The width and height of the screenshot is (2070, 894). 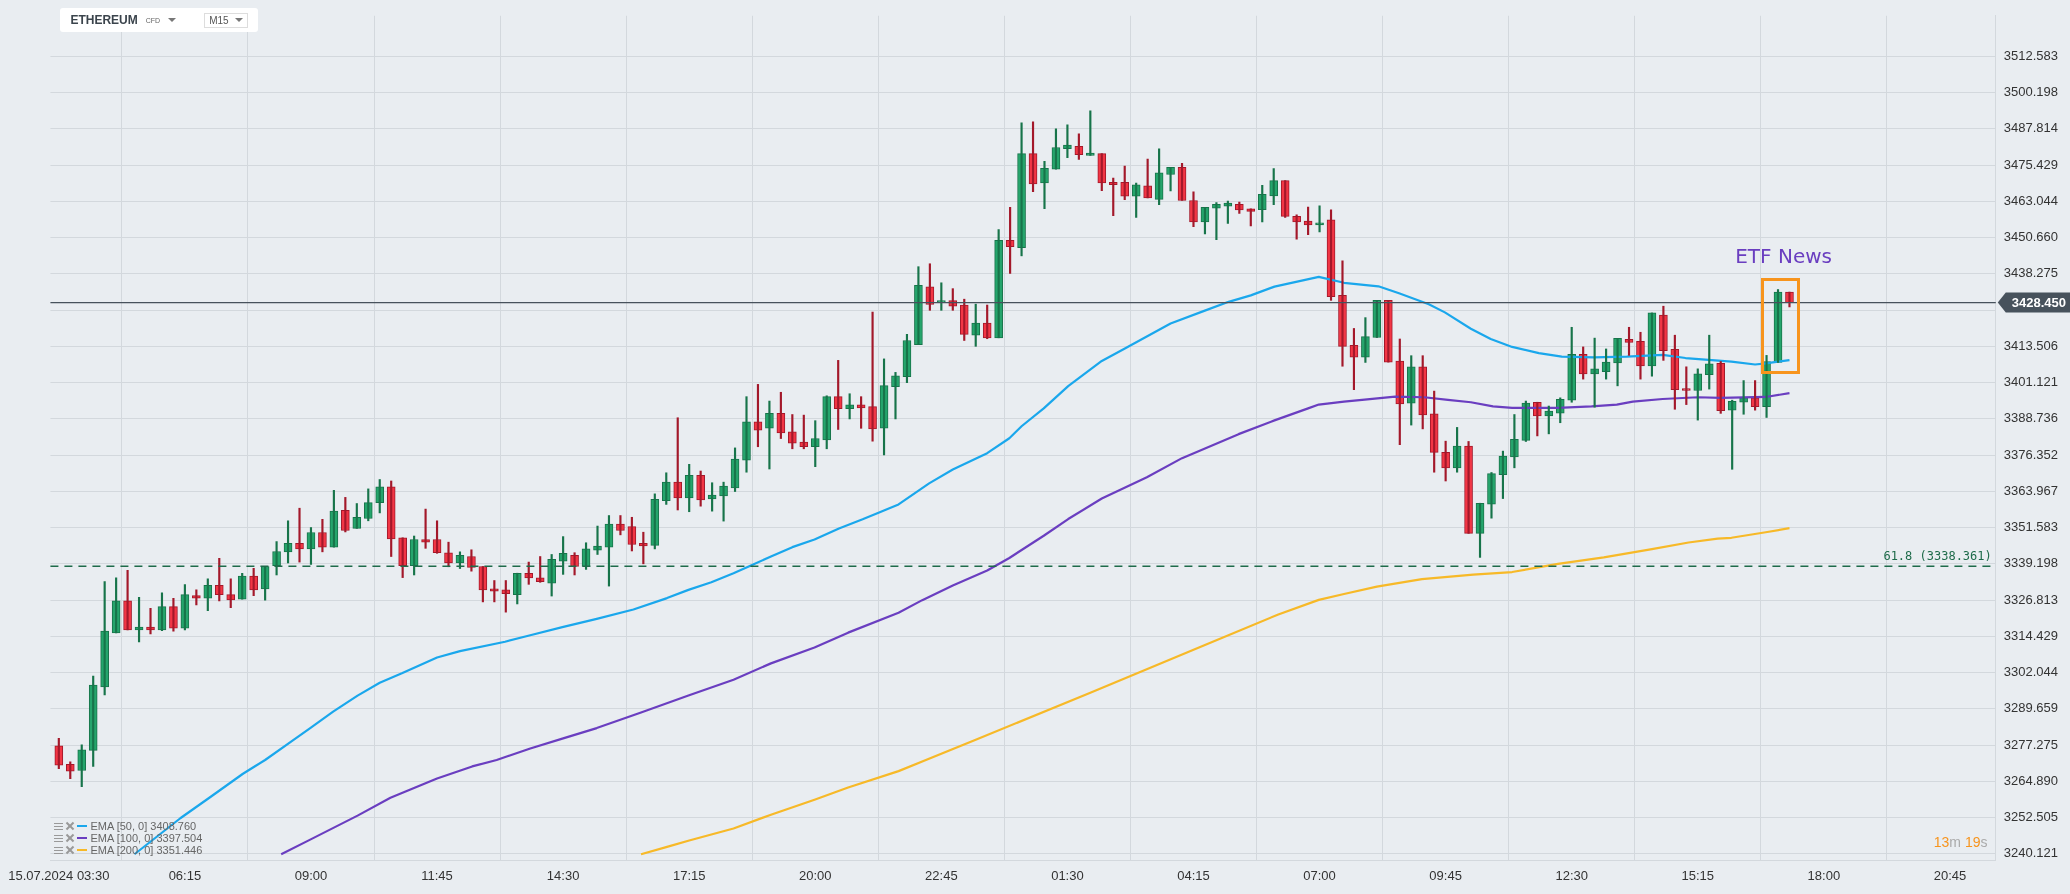 What do you see at coordinates (2031, 237) in the screenshot?
I see `y-tick-label: 3450.660` at bounding box center [2031, 237].